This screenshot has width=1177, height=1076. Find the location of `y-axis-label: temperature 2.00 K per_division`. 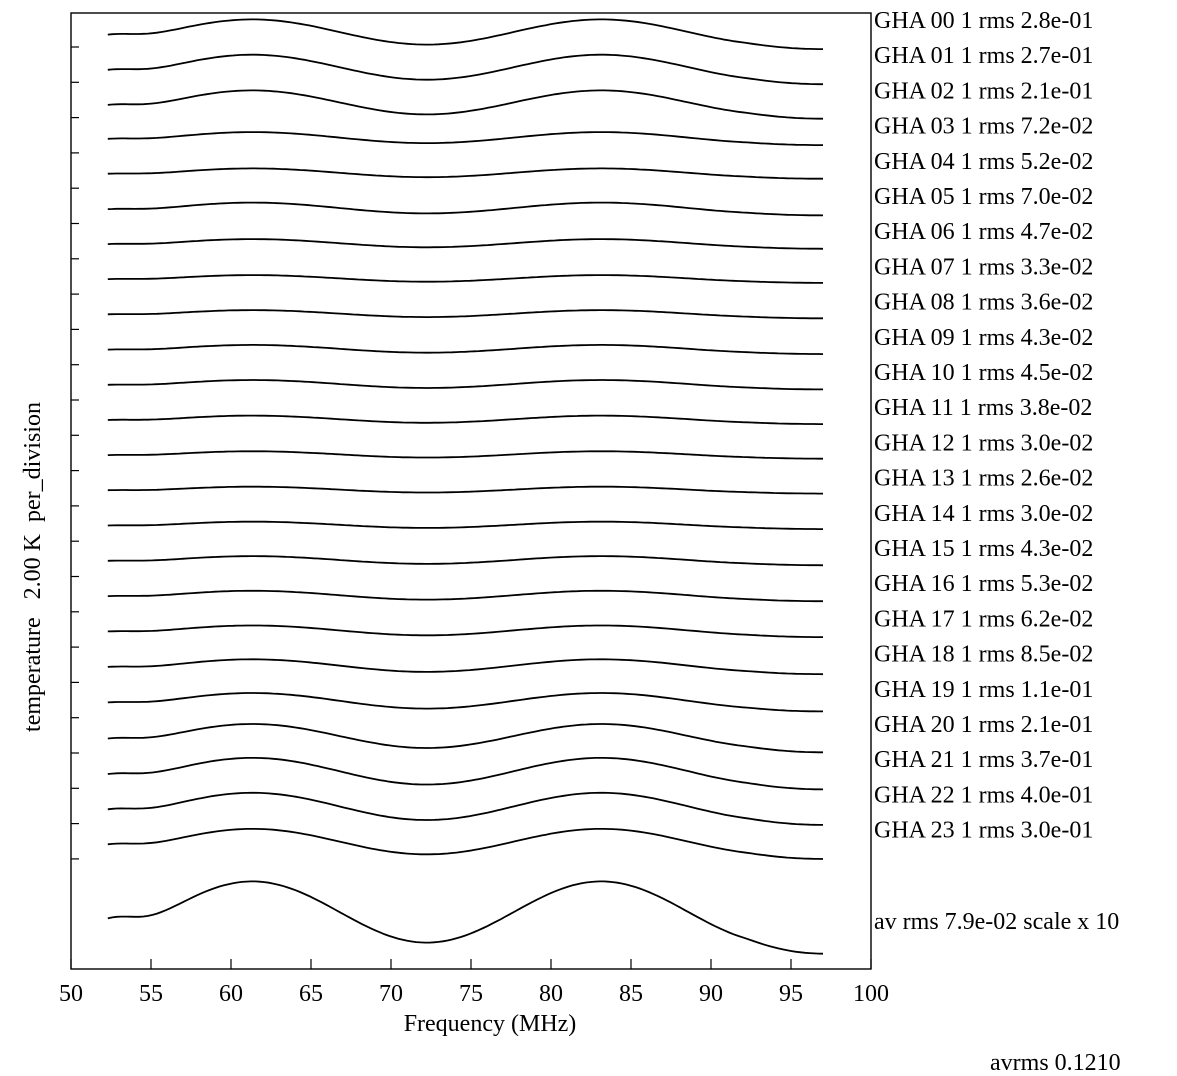

y-axis-label: temperature 2.00 K per_division is located at coordinates (33, 567).